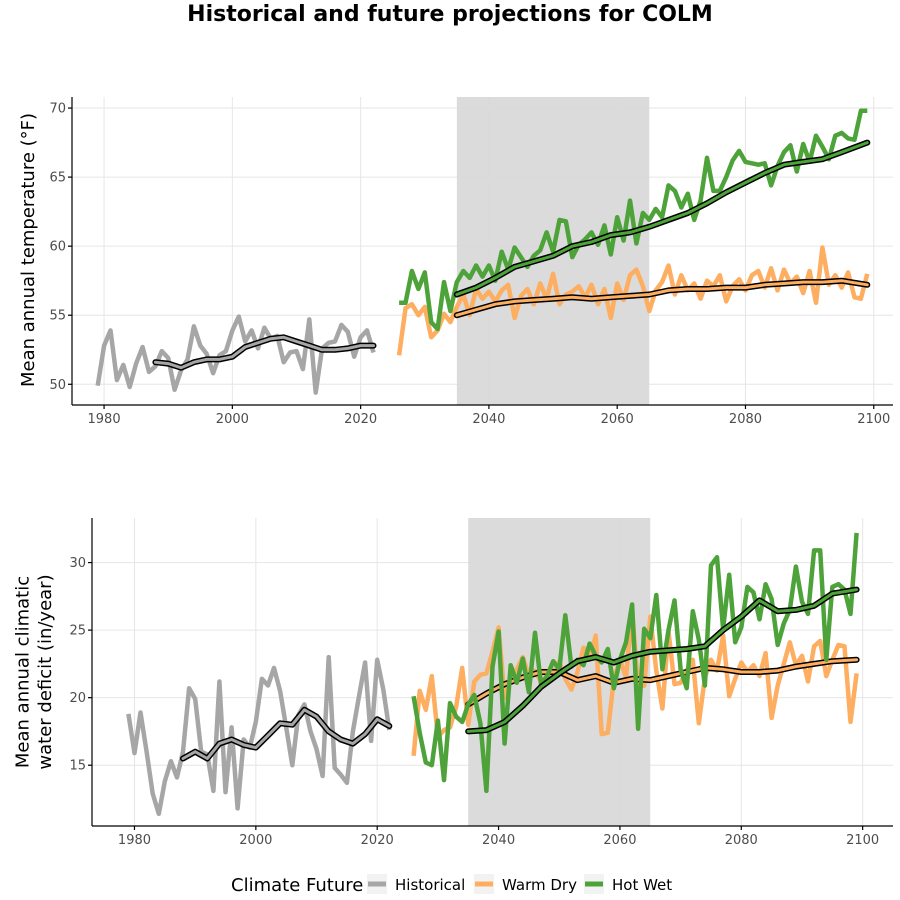 The height and width of the screenshot is (900, 900). Describe the element at coordinates (297, 885) in the screenshot. I see `legend-title: Climate Future` at that location.